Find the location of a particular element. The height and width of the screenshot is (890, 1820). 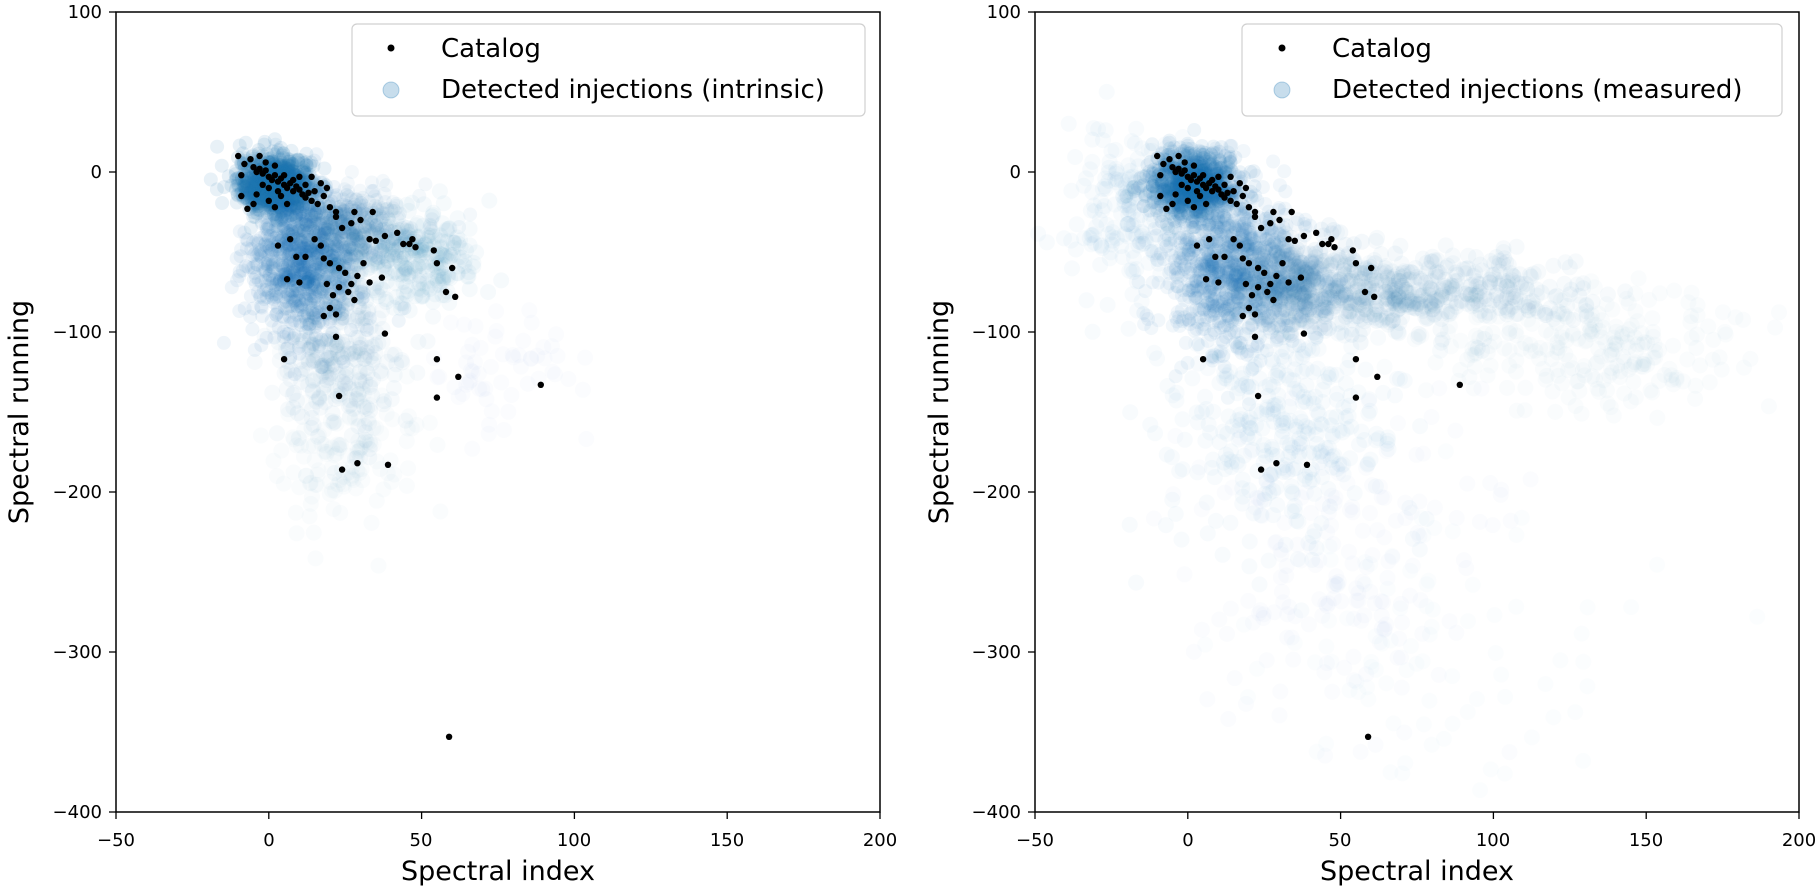

injection-cloud-left is located at coordinates (398, 311).